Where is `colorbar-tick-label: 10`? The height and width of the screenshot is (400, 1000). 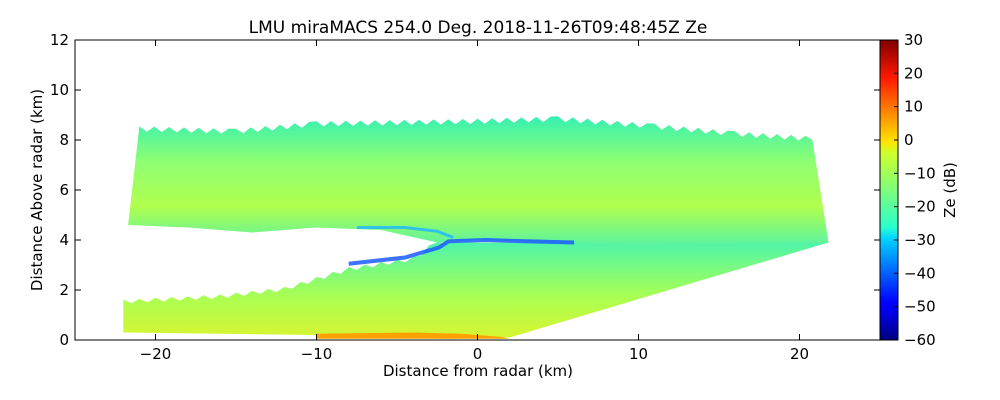
colorbar-tick-label: 10 is located at coordinates (913, 107).